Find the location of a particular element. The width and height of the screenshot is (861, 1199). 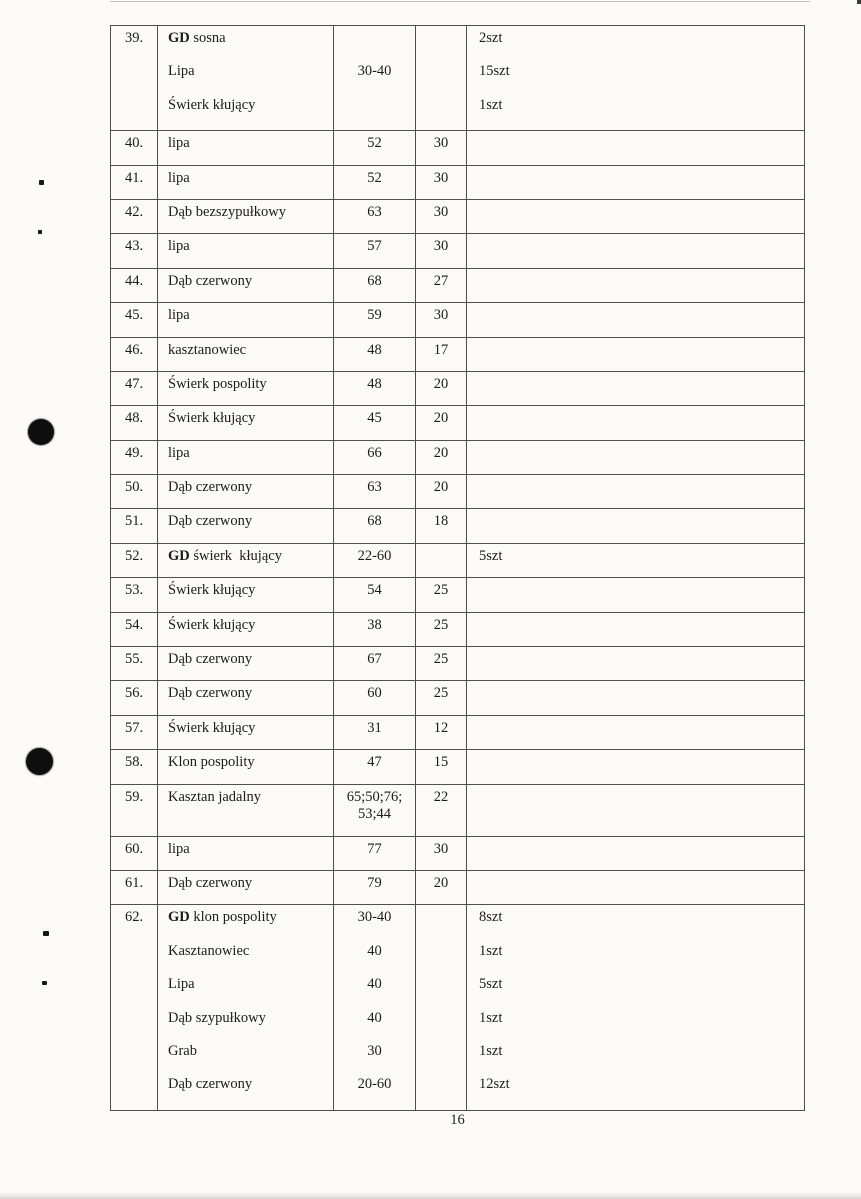

row-number-cell: 43. is located at coordinates (134, 251).